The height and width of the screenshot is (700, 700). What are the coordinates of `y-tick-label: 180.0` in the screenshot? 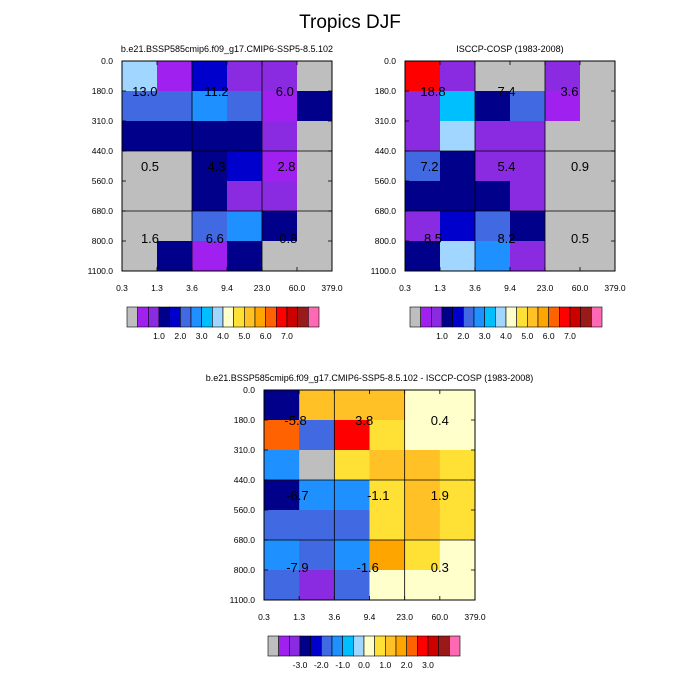 It's located at (103, 91).